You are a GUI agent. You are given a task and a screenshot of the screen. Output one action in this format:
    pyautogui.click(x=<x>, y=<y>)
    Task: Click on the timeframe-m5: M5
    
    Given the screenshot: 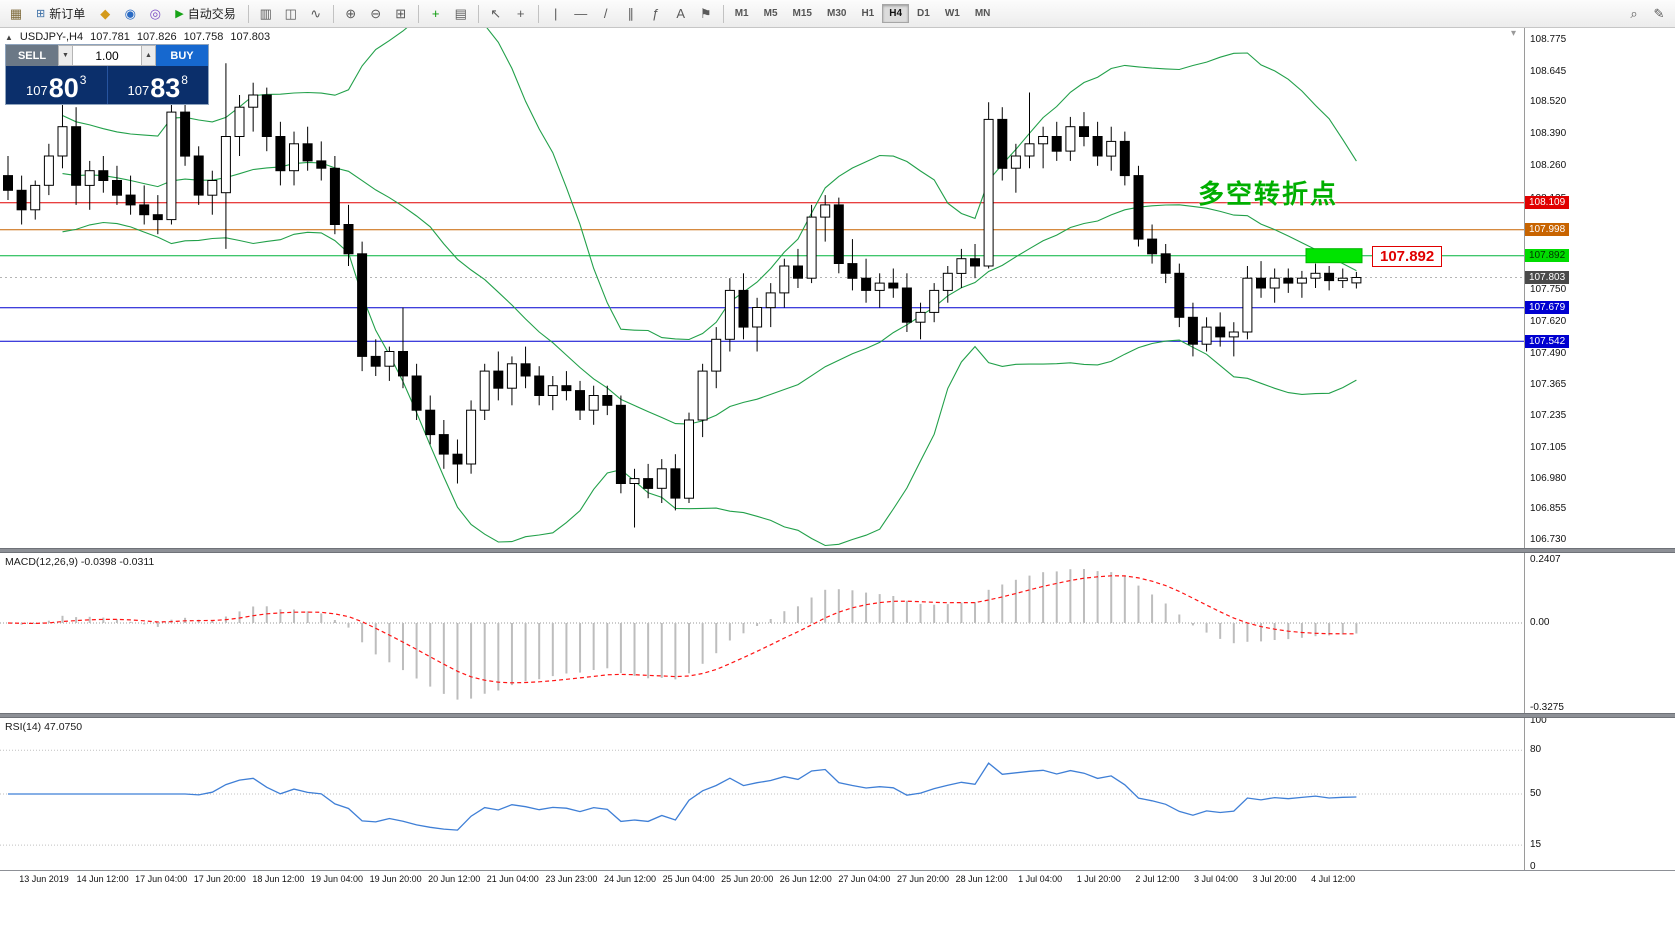 What is the action you would take?
    pyautogui.click(x=770, y=13)
    